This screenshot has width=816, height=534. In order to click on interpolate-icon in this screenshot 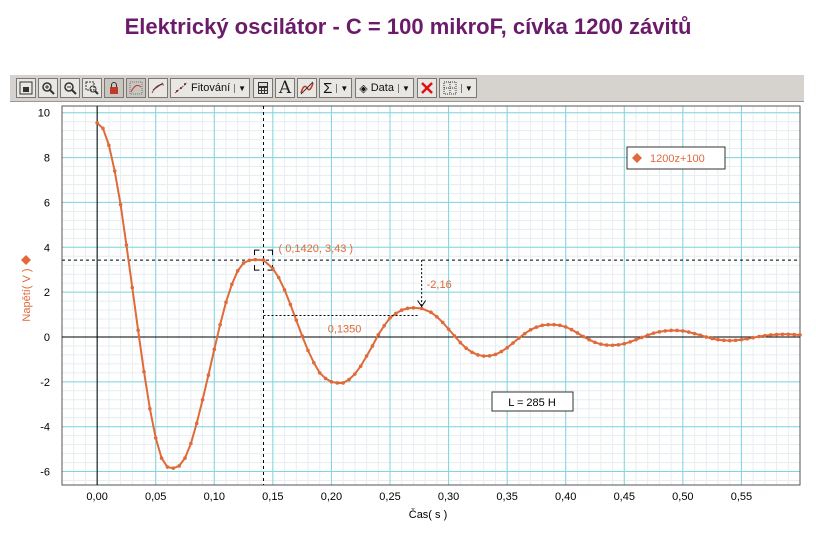, I will do `click(307, 88)`.